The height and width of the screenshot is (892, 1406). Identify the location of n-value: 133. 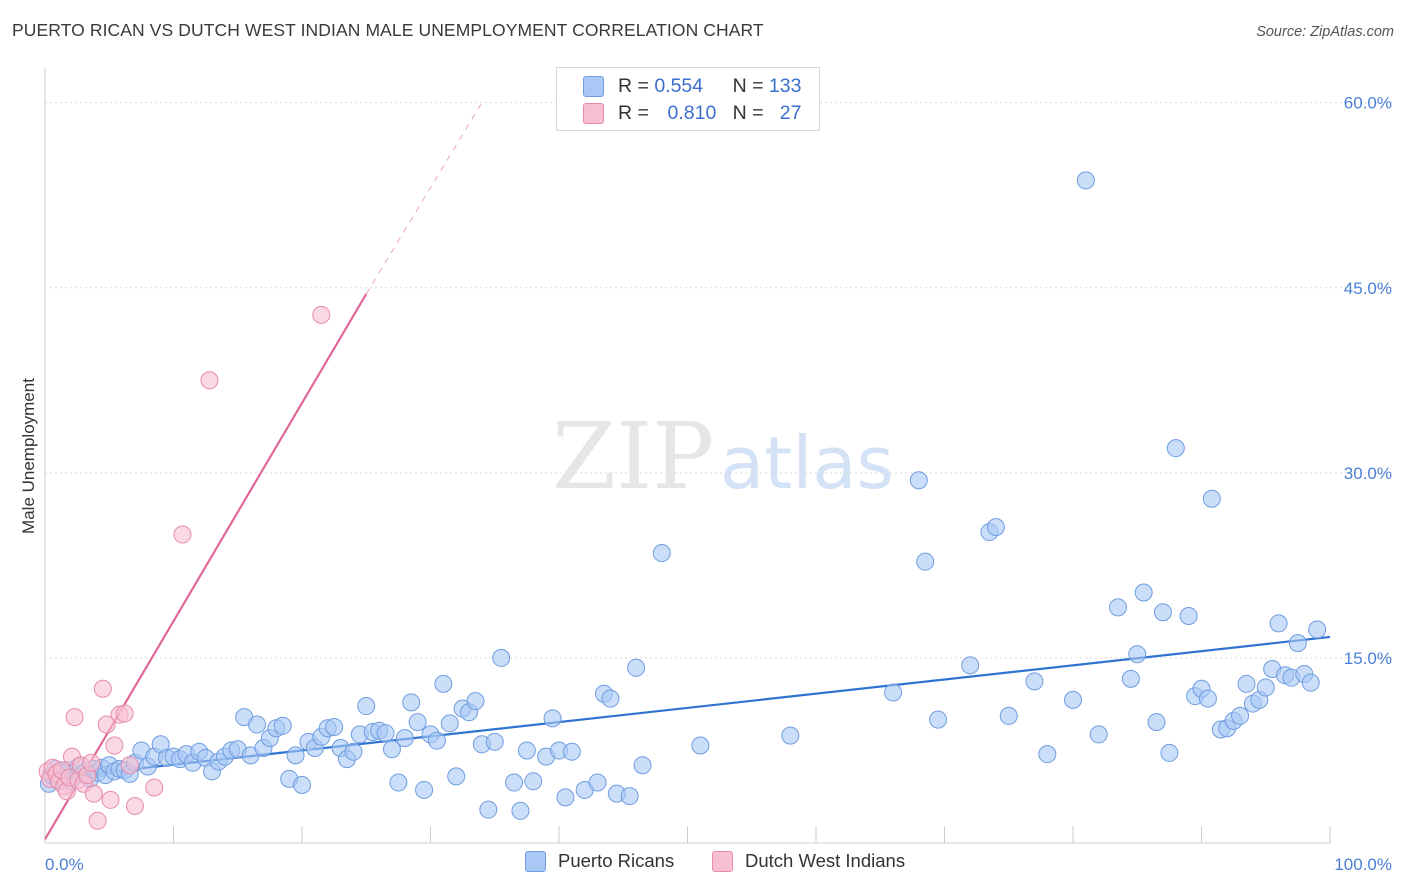
(785, 85).